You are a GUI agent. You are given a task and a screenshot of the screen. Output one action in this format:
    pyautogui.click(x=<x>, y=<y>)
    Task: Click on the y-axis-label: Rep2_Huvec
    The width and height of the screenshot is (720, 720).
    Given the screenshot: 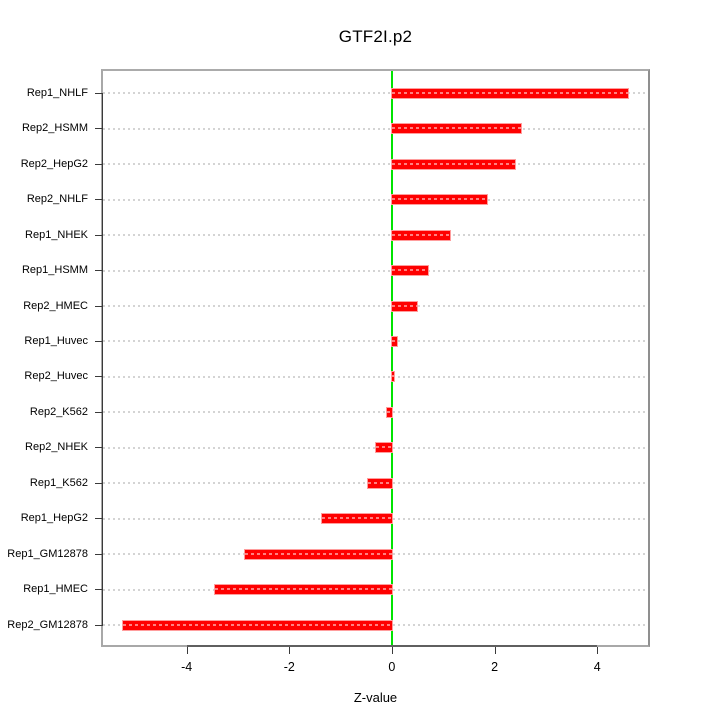 What is the action you would take?
    pyautogui.click(x=56, y=376)
    